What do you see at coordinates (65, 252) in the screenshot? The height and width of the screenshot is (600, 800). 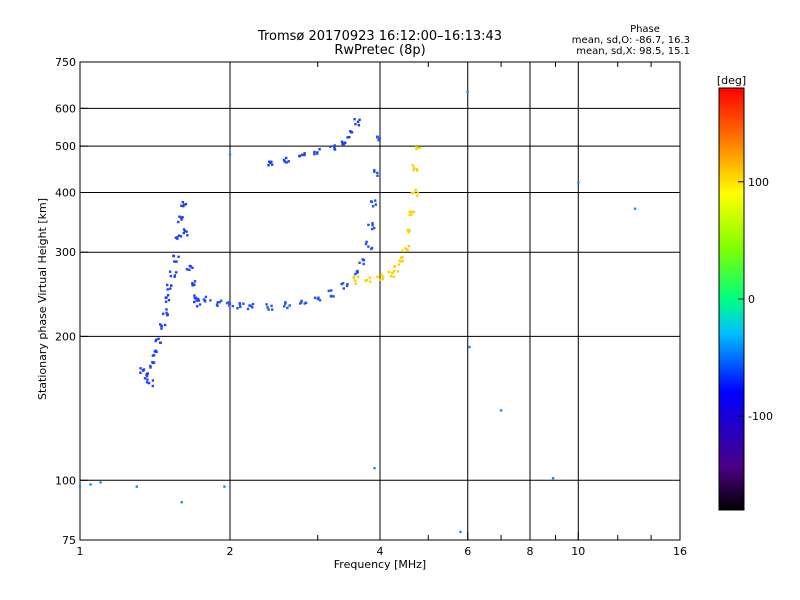 I see `y-tick-label: 300` at bounding box center [65, 252].